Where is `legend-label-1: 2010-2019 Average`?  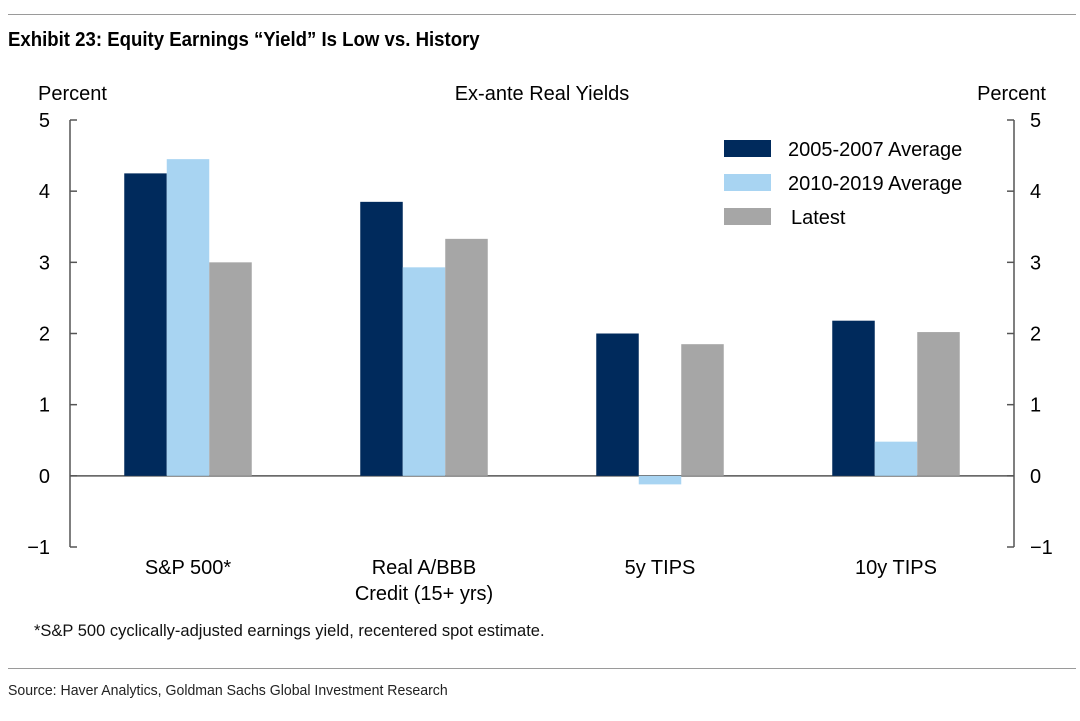 legend-label-1: 2010-2019 Average is located at coordinates (875, 184).